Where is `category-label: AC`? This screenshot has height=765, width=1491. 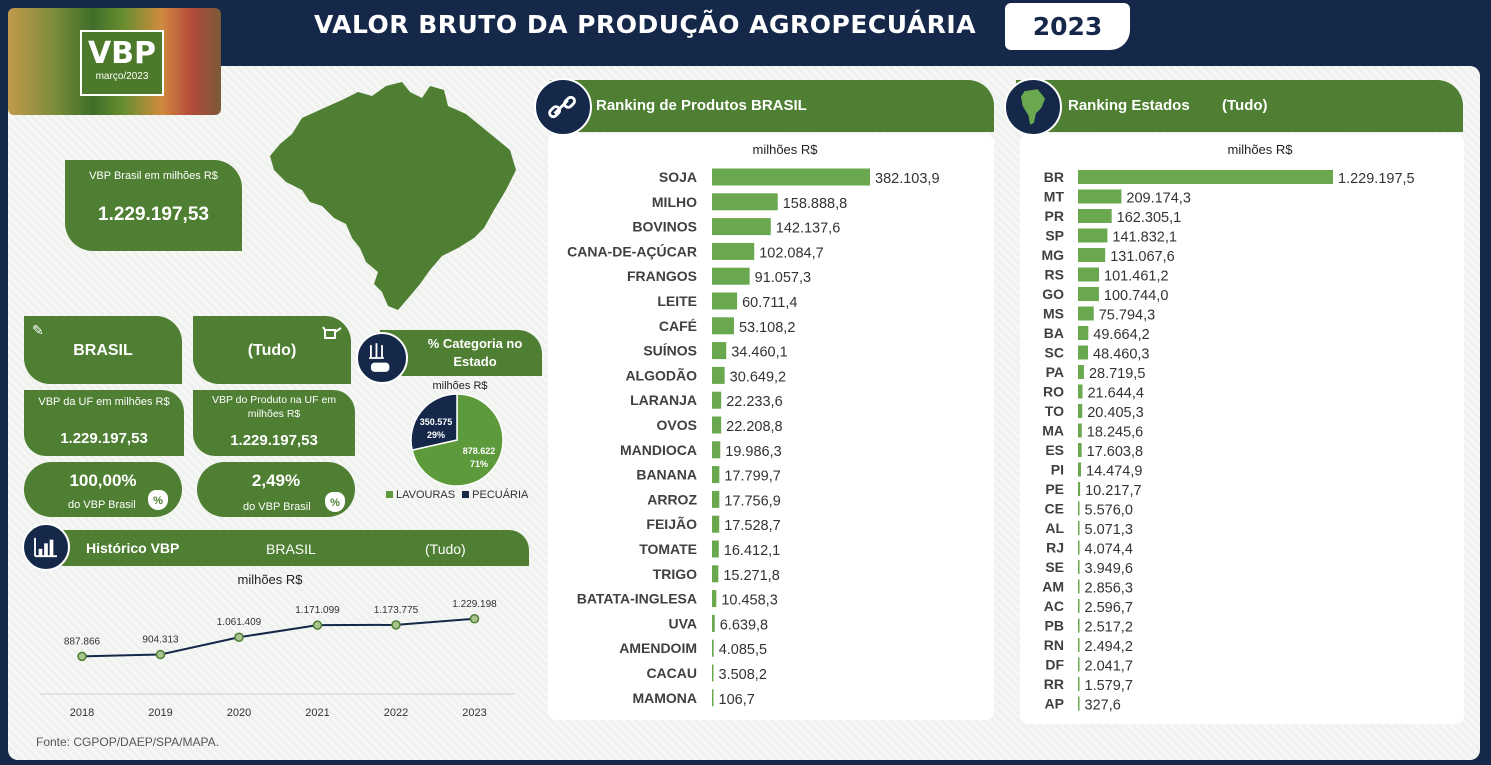
category-label: AC is located at coordinates (1054, 606).